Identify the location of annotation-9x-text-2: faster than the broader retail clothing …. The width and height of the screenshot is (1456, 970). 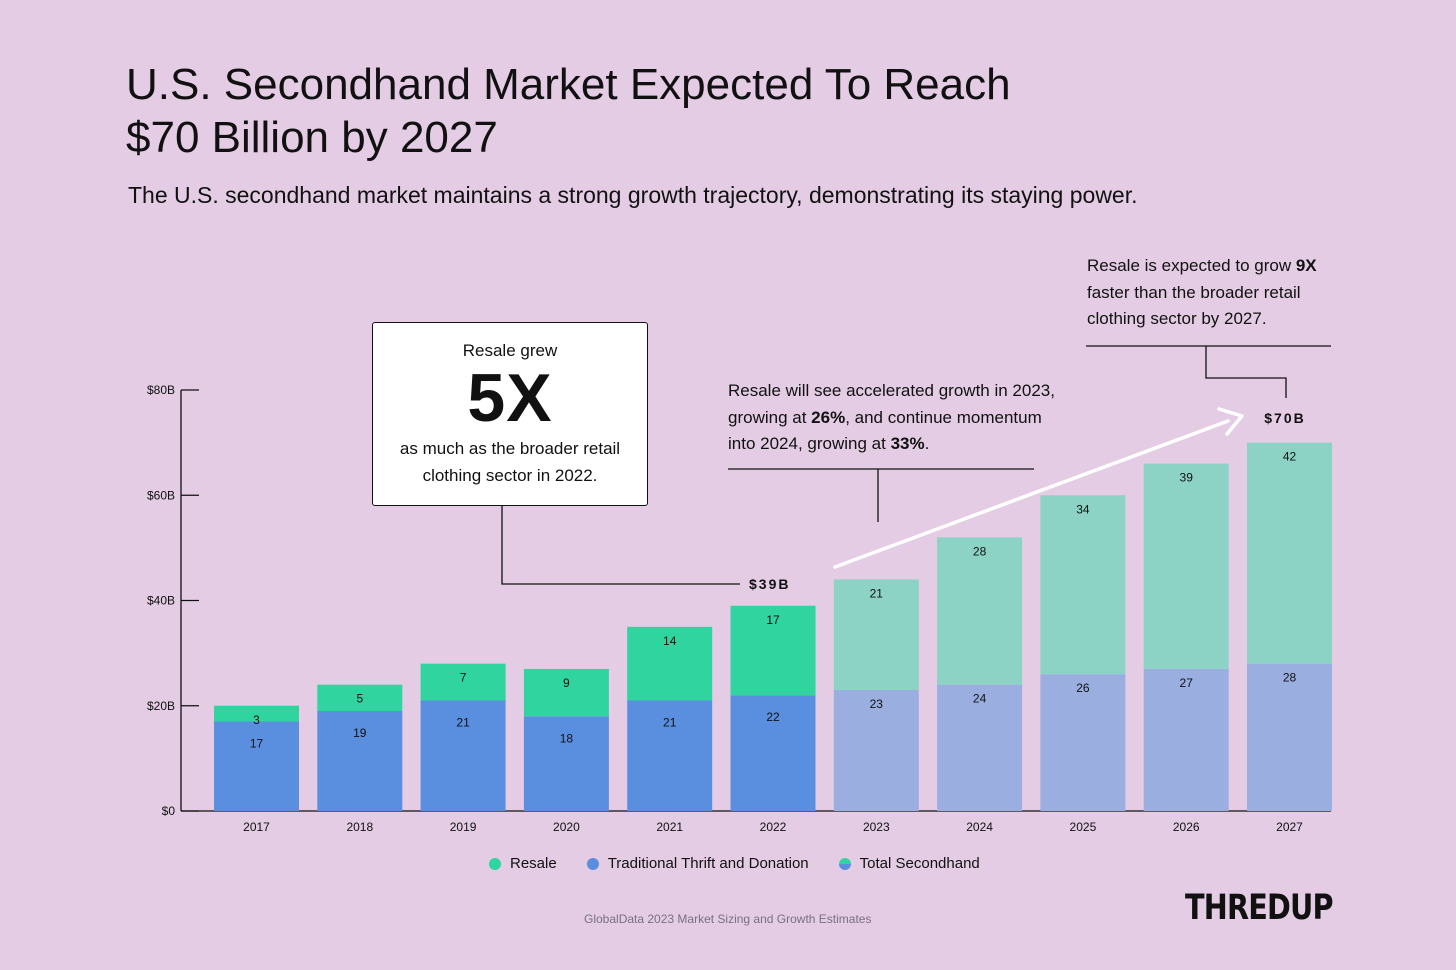
(1194, 305).